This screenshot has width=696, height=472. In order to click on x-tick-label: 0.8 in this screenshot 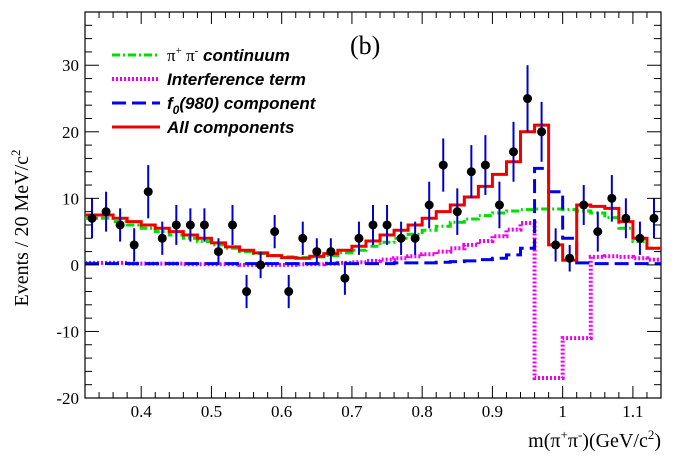, I will do `click(422, 411)`.